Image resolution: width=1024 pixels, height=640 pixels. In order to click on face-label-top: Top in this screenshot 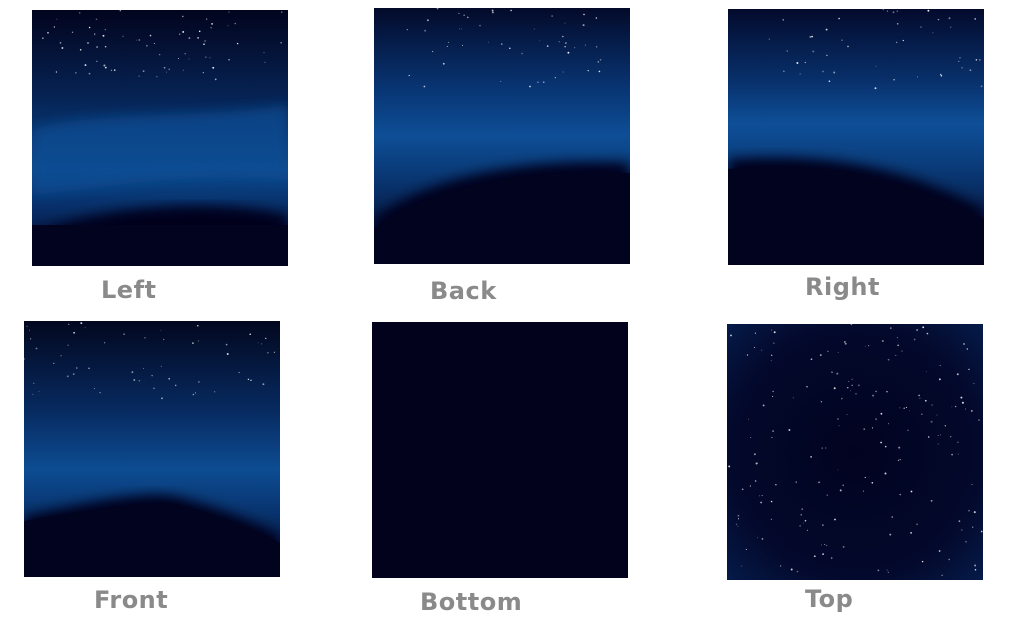, I will do `click(829, 599)`.